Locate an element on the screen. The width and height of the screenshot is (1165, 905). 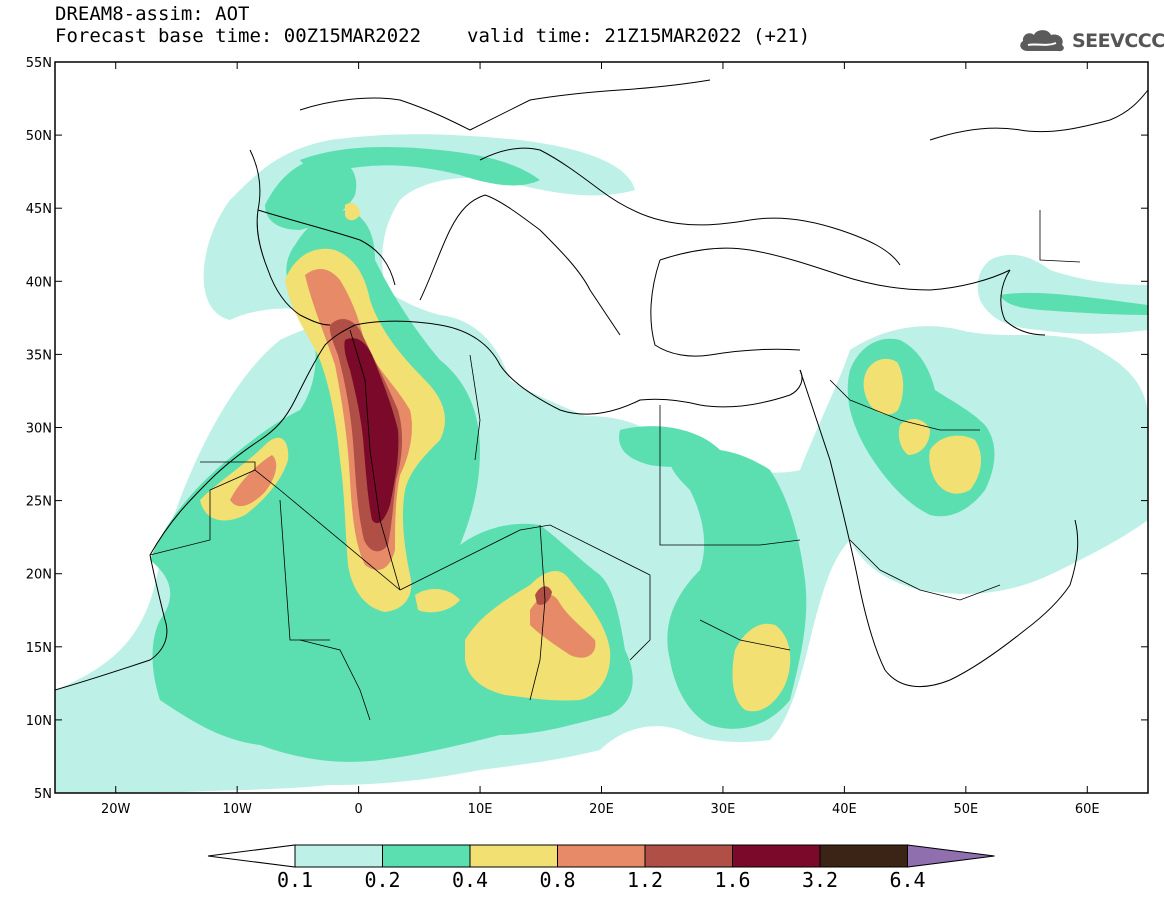
colorbar-arrow-high is located at coordinates (951, 856).